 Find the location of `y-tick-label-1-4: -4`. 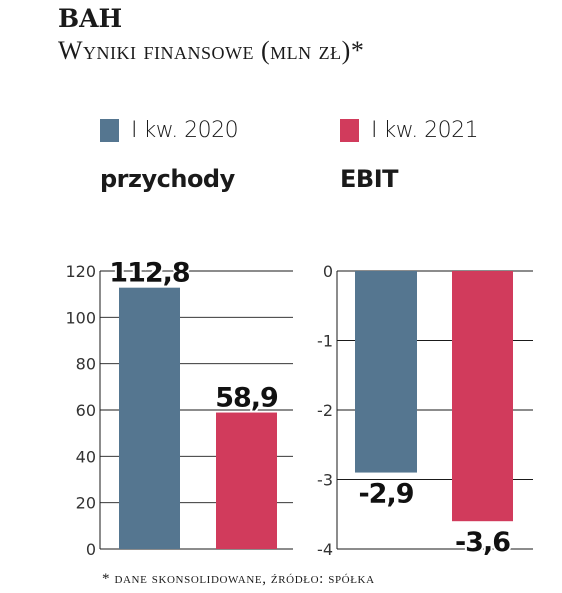

y-tick-label-1-4: -4 is located at coordinates (325, 549).